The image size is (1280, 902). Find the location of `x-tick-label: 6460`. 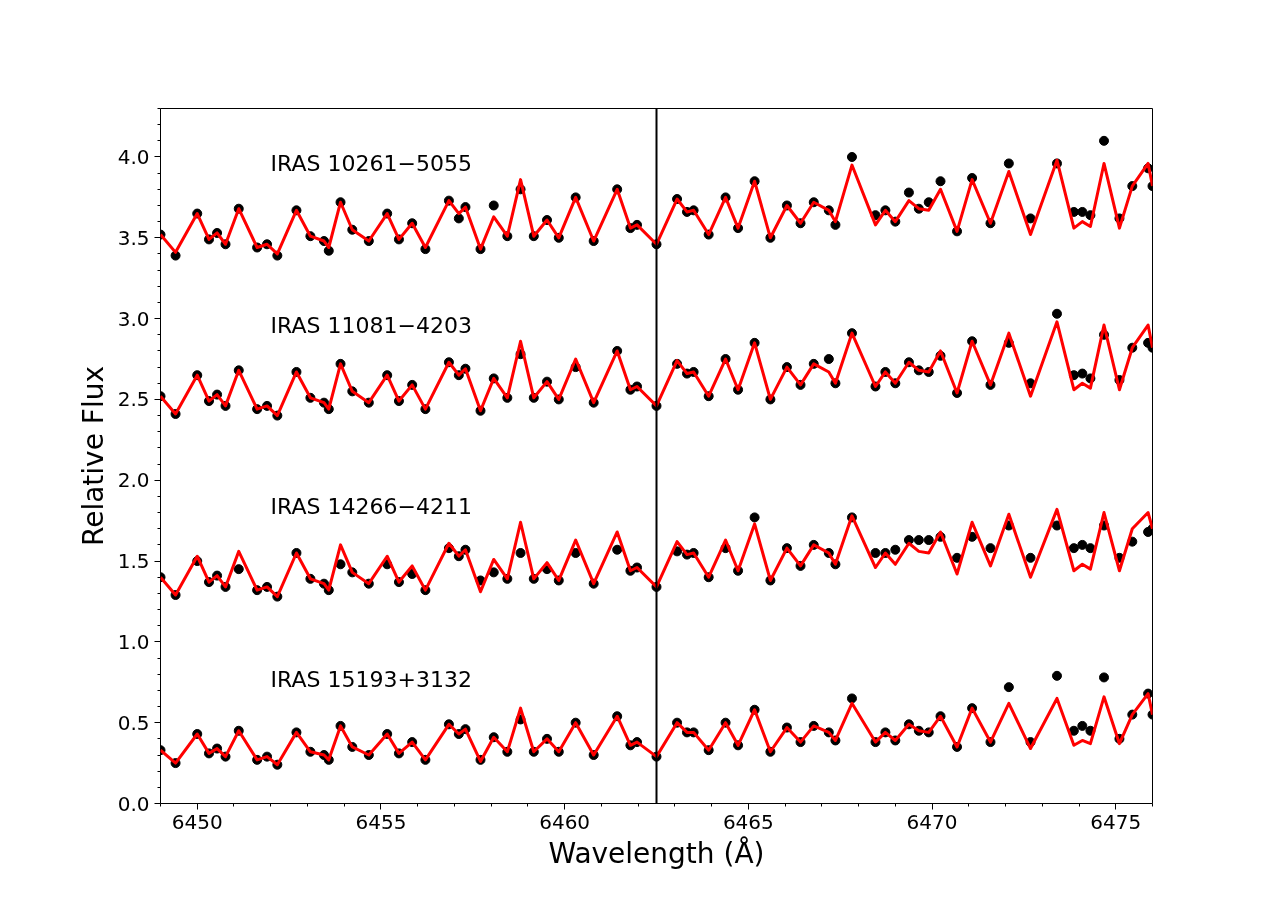

x-tick-label: 6460 is located at coordinates (565, 821).